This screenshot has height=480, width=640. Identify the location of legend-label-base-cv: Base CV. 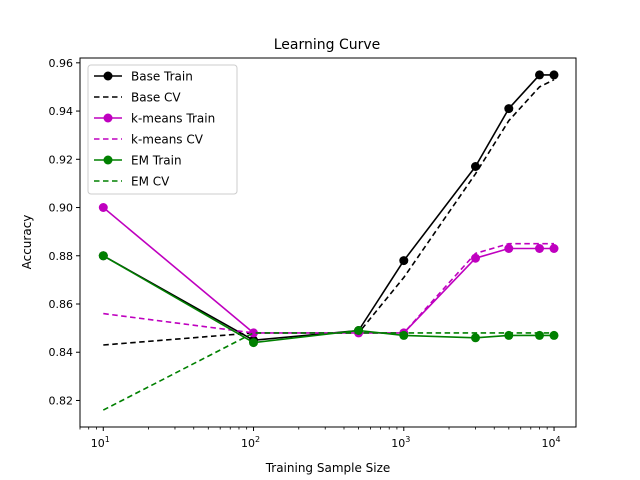
(156, 98).